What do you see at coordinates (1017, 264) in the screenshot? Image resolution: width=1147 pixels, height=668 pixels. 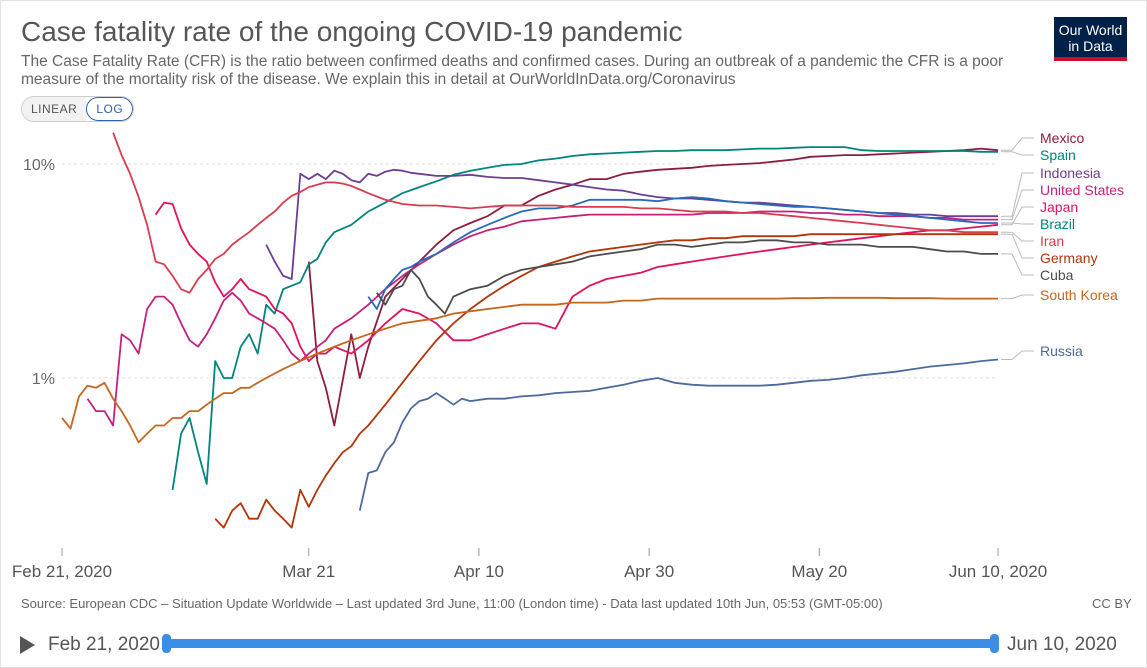 I see `legend-connector-cuba` at bounding box center [1017, 264].